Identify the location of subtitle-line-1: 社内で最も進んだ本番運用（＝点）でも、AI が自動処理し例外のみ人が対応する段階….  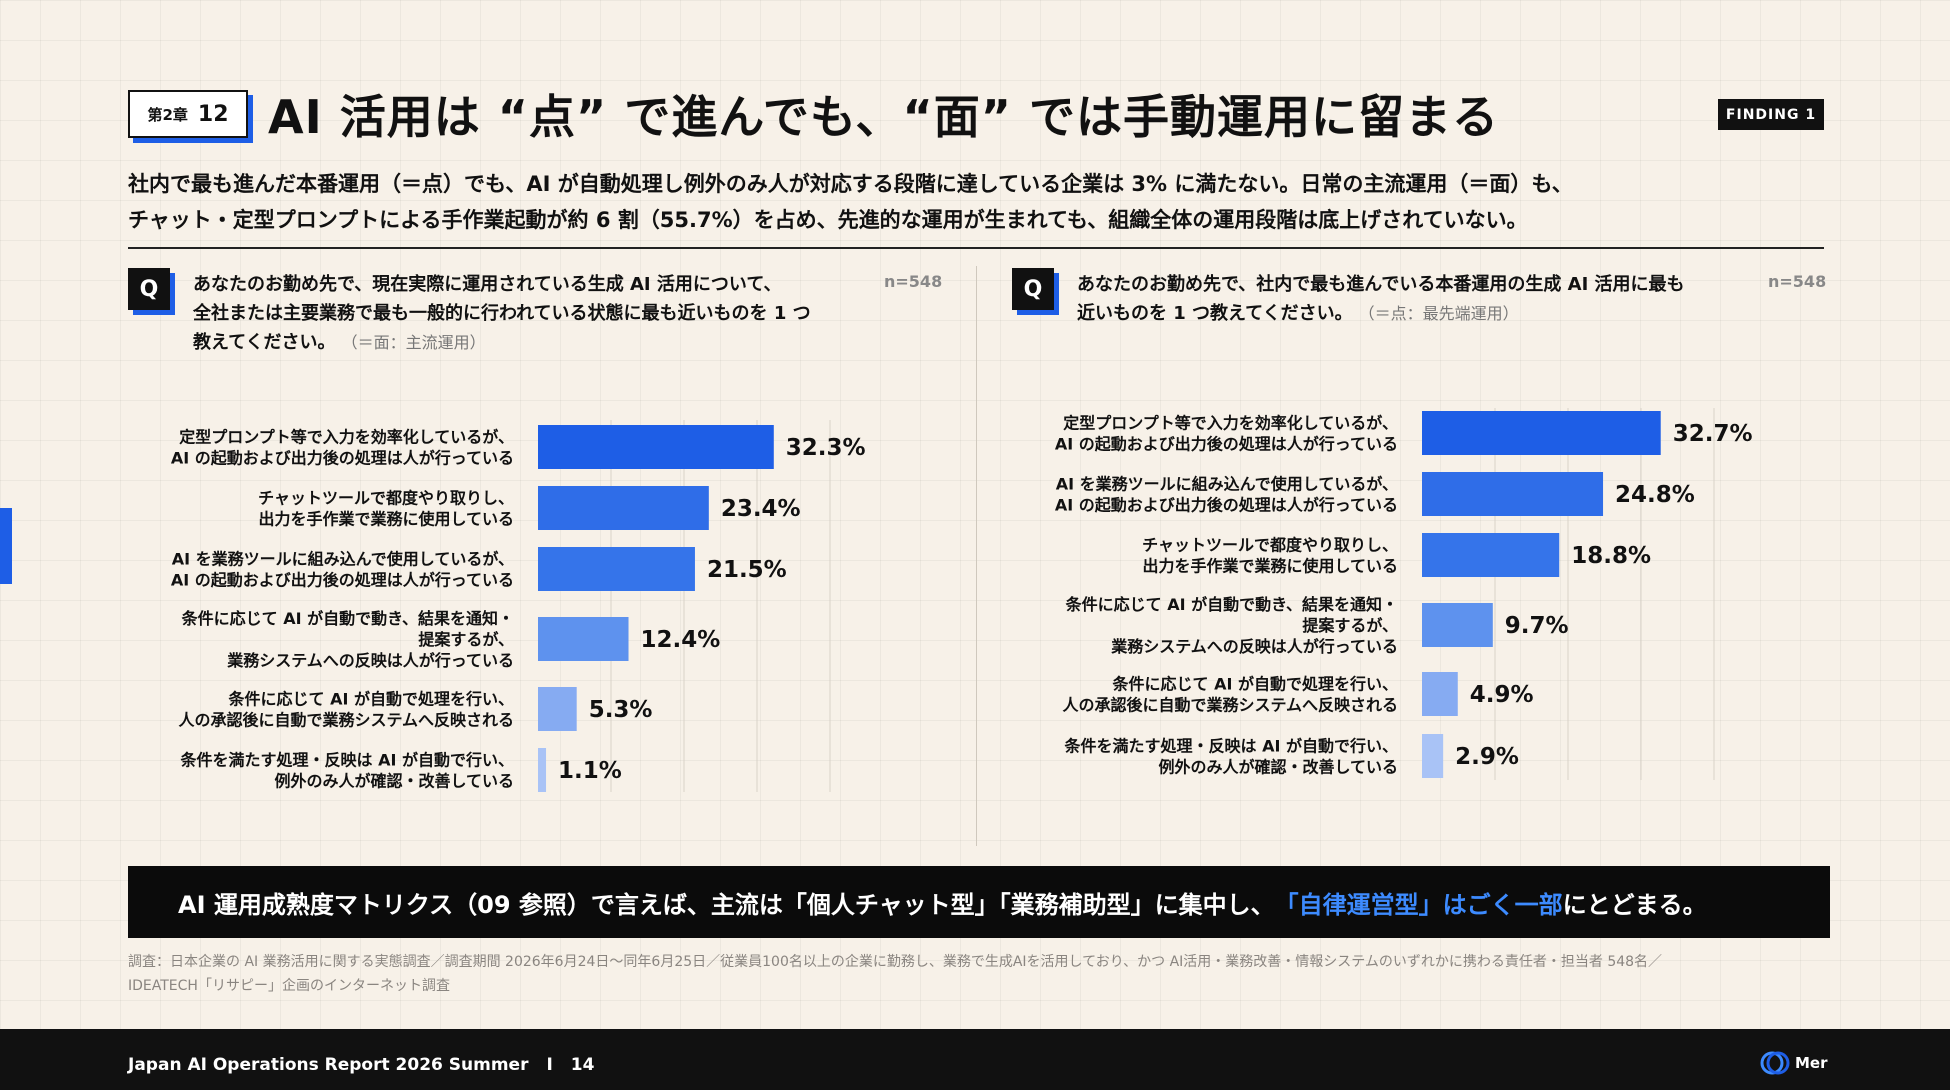
(850, 184).